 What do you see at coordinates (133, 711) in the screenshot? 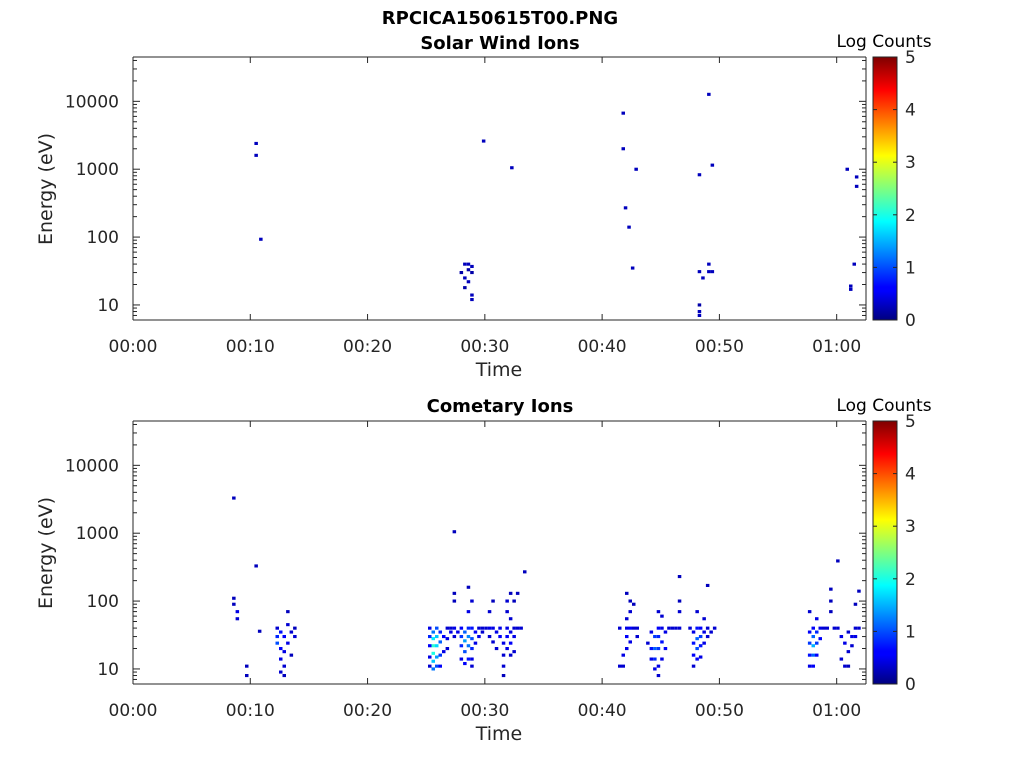
I see `x-tick-label: 00:00` at bounding box center [133, 711].